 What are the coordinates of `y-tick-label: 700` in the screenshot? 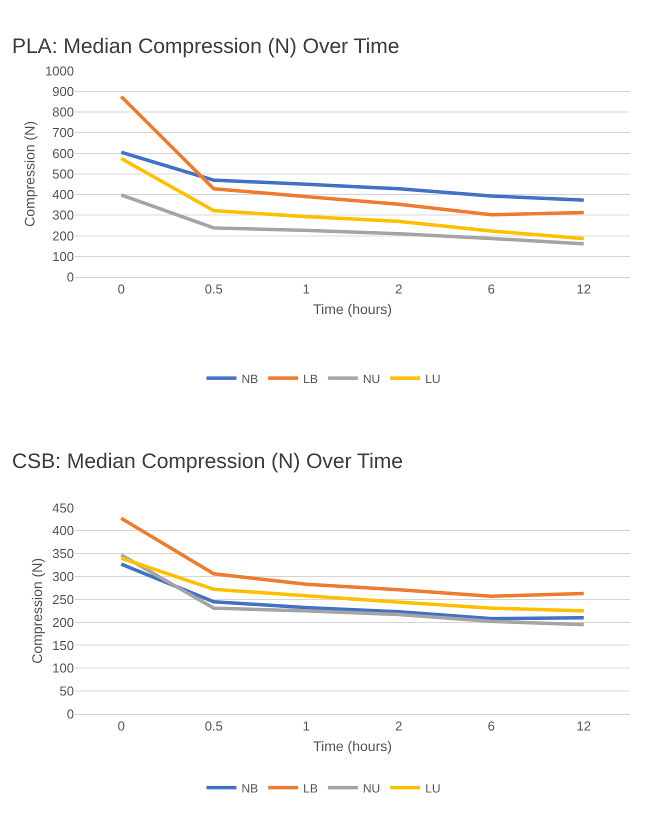 It's located at (63, 132).